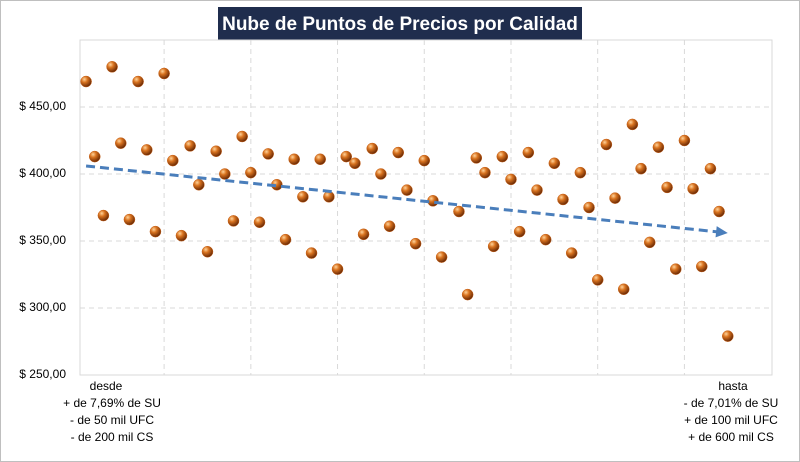 The image size is (800, 462). What do you see at coordinates (42, 106) in the screenshot?
I see `y-tick-label: $ 450,00` at bounding box center [42, 106].